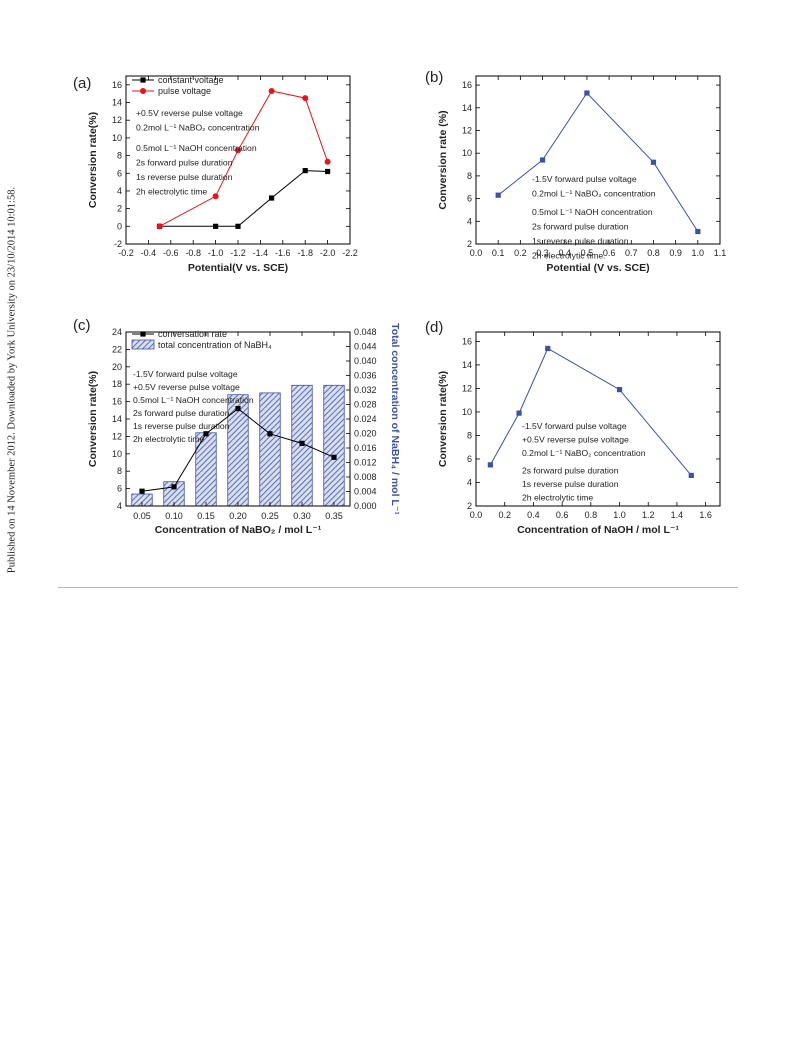 The height and width of the screenshot is (1039, 793). I want to click on x-tick-label: 0.2, so click(504, 515).